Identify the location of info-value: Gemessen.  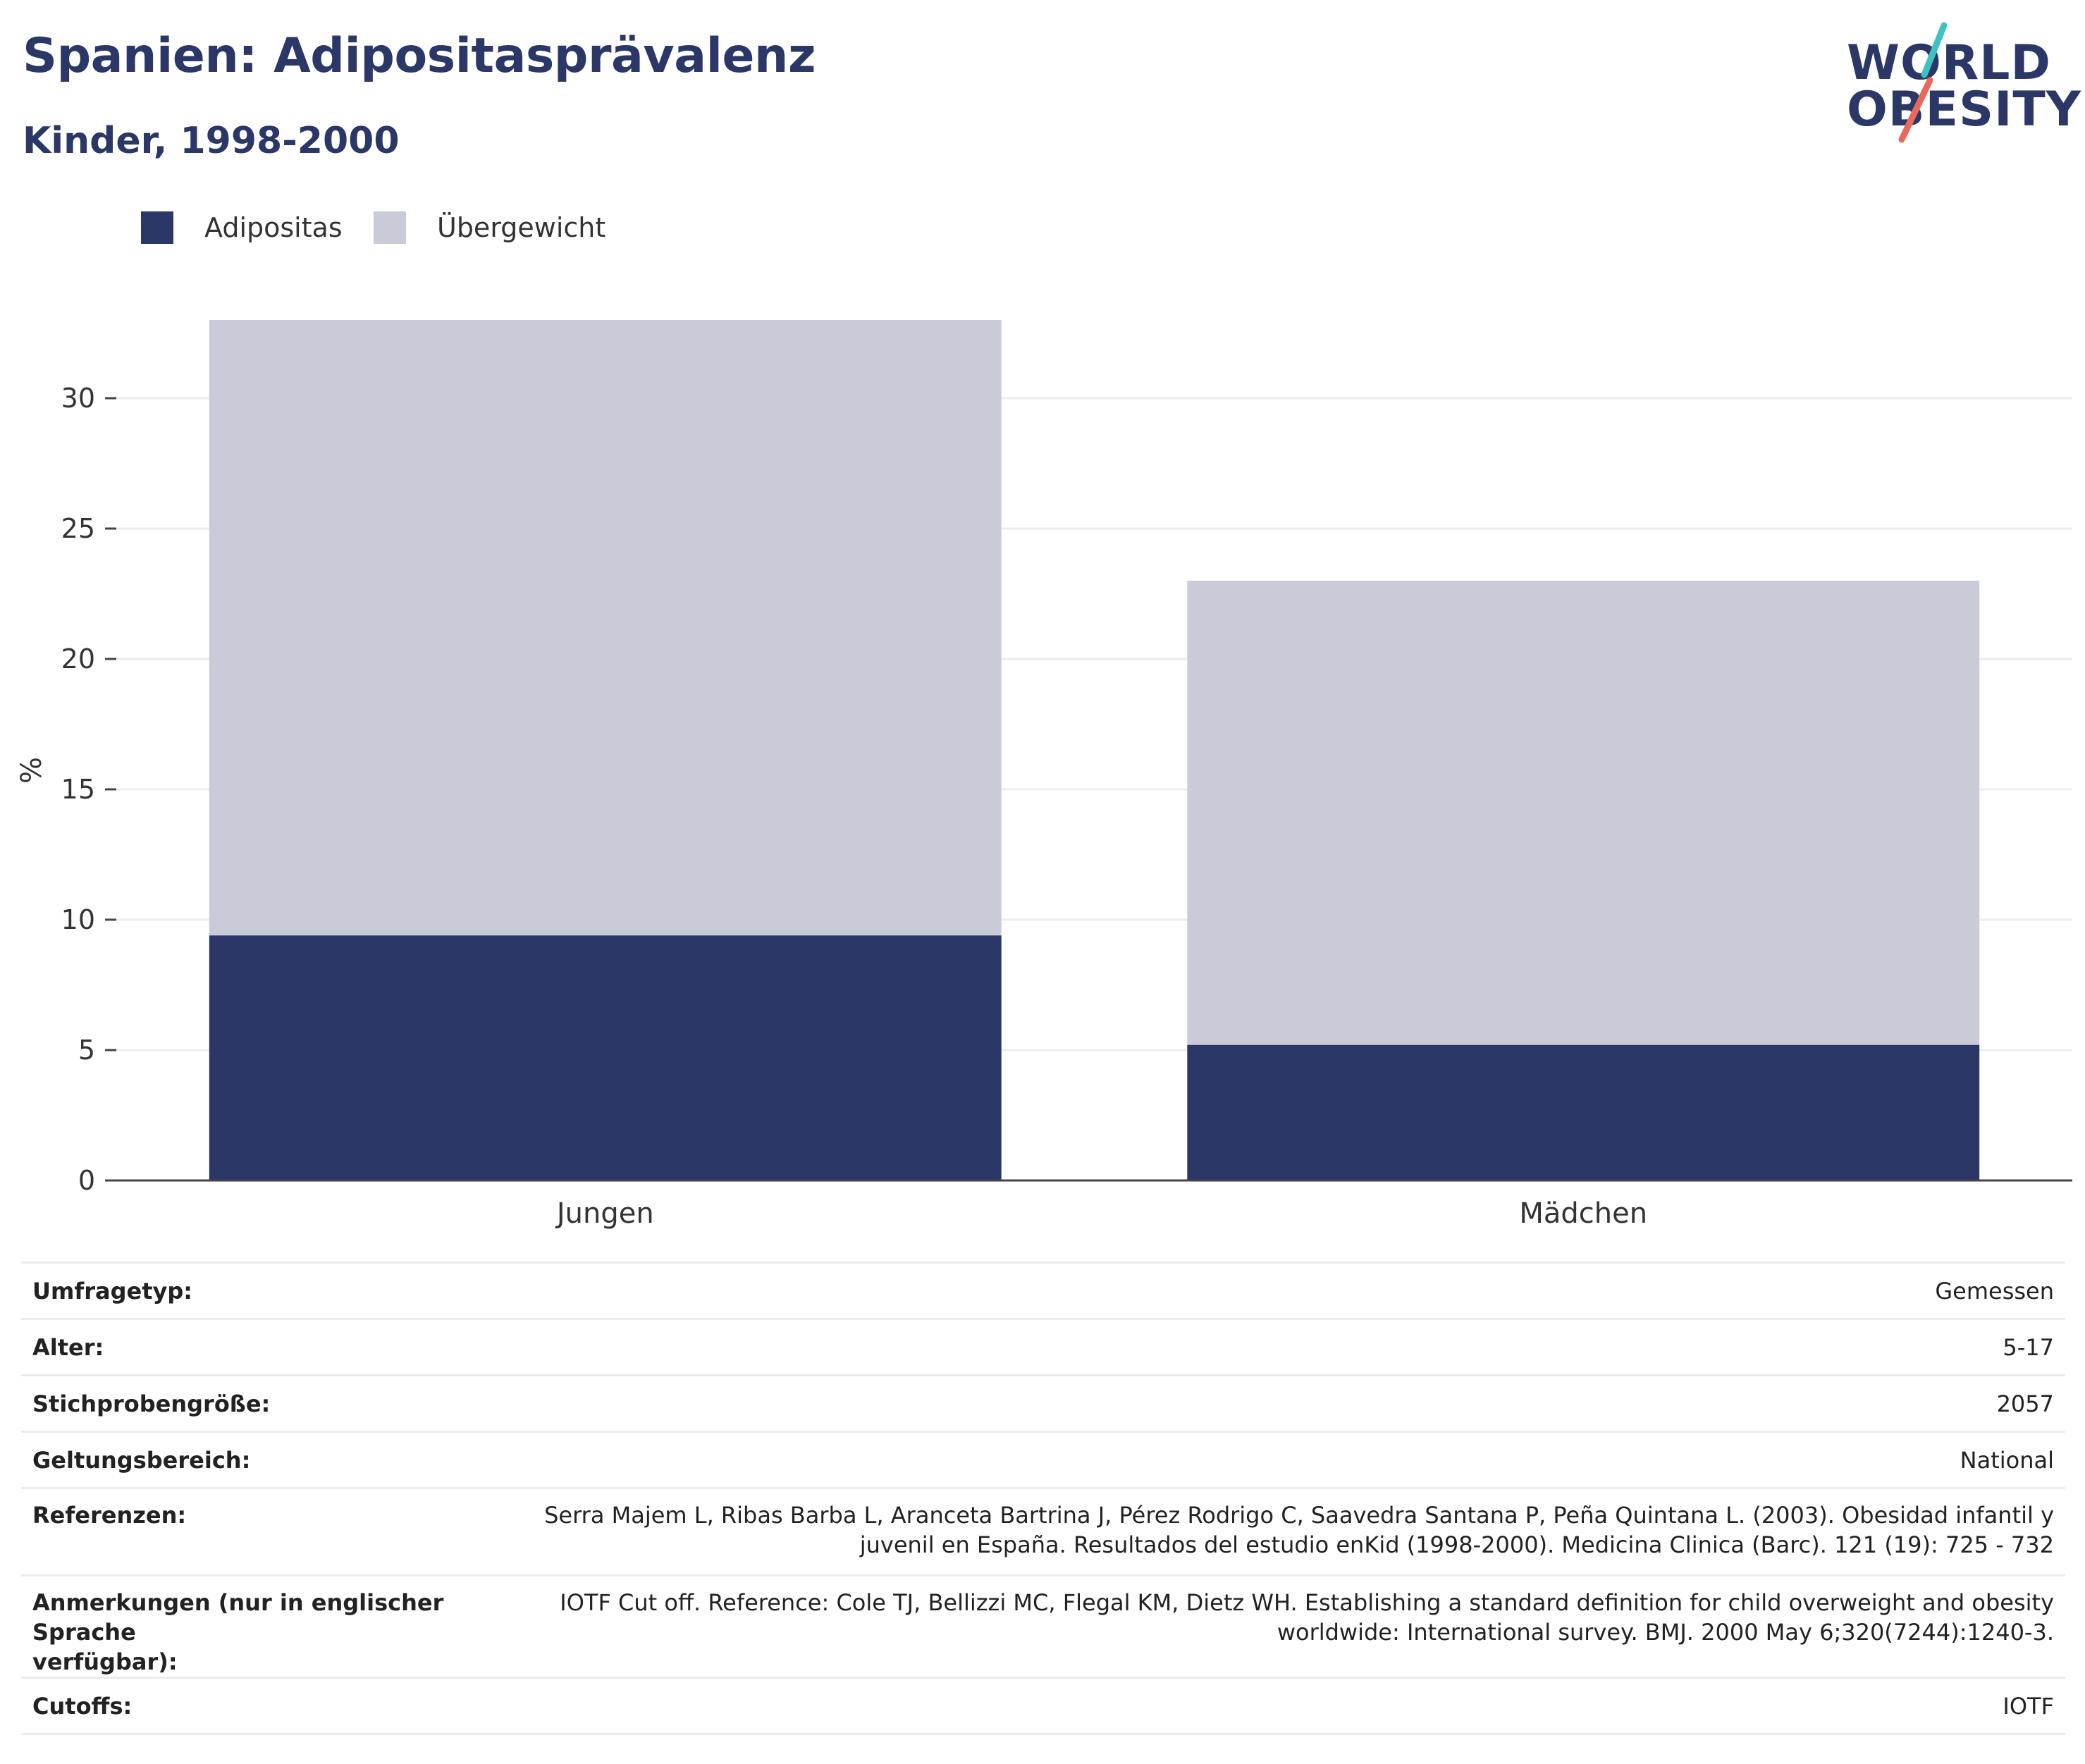
(1290, 1291).